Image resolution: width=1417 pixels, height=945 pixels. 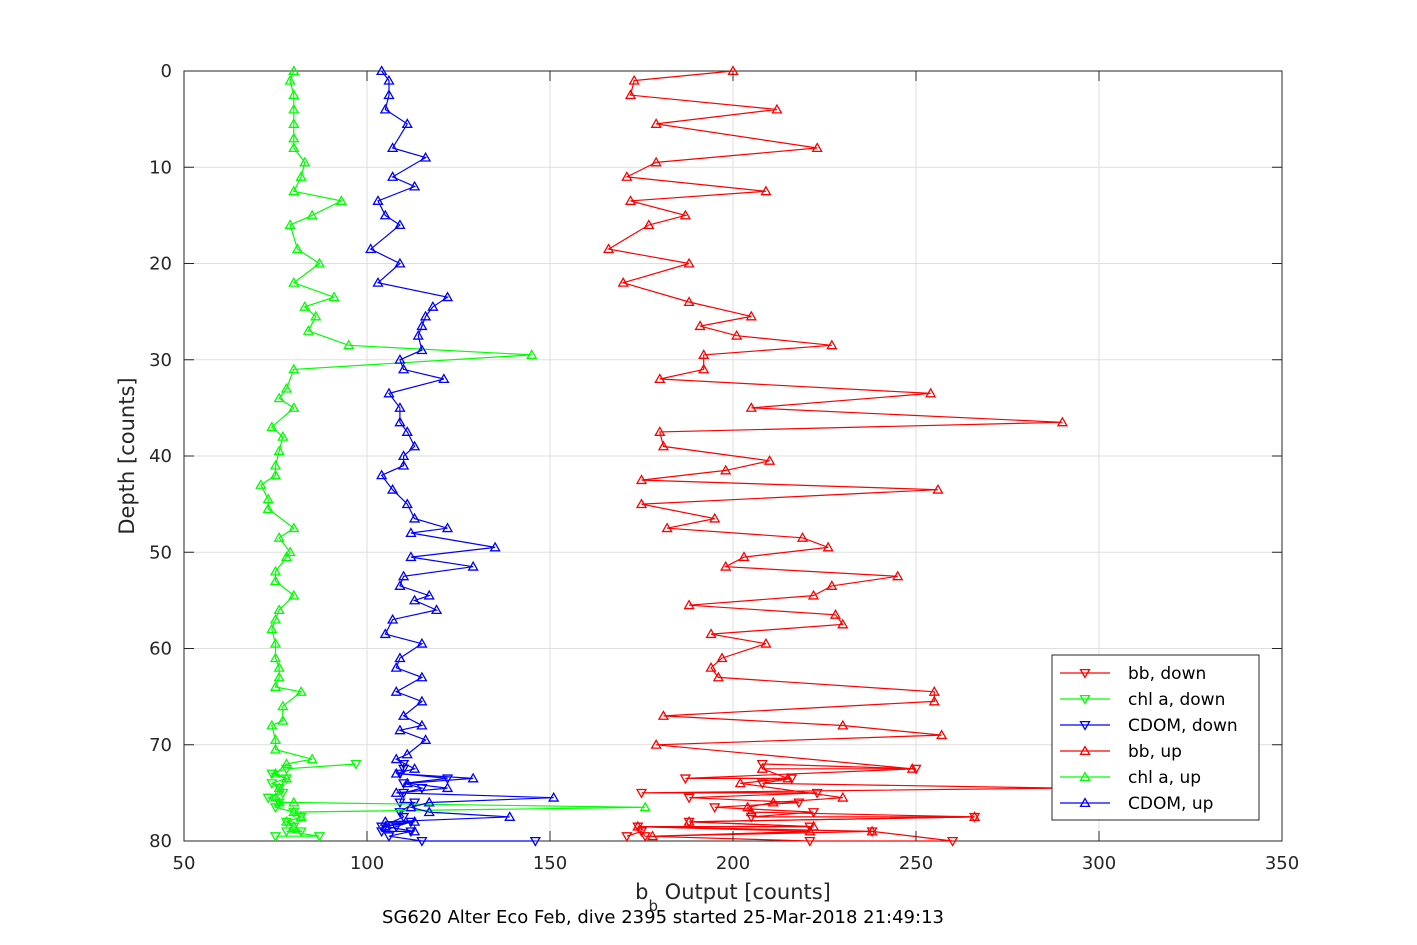 What do you see at coordinates (844, 802) in the screenshot?
I see `series-line` at bounding box center [844, 802].